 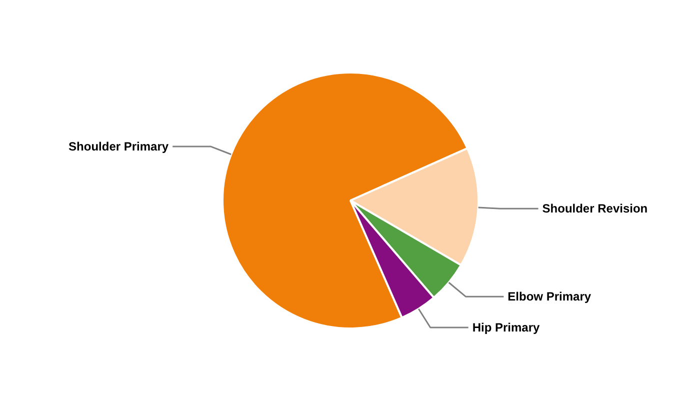 I want to click on slice-label: Elbow Primary, so click(x=550, y=297).